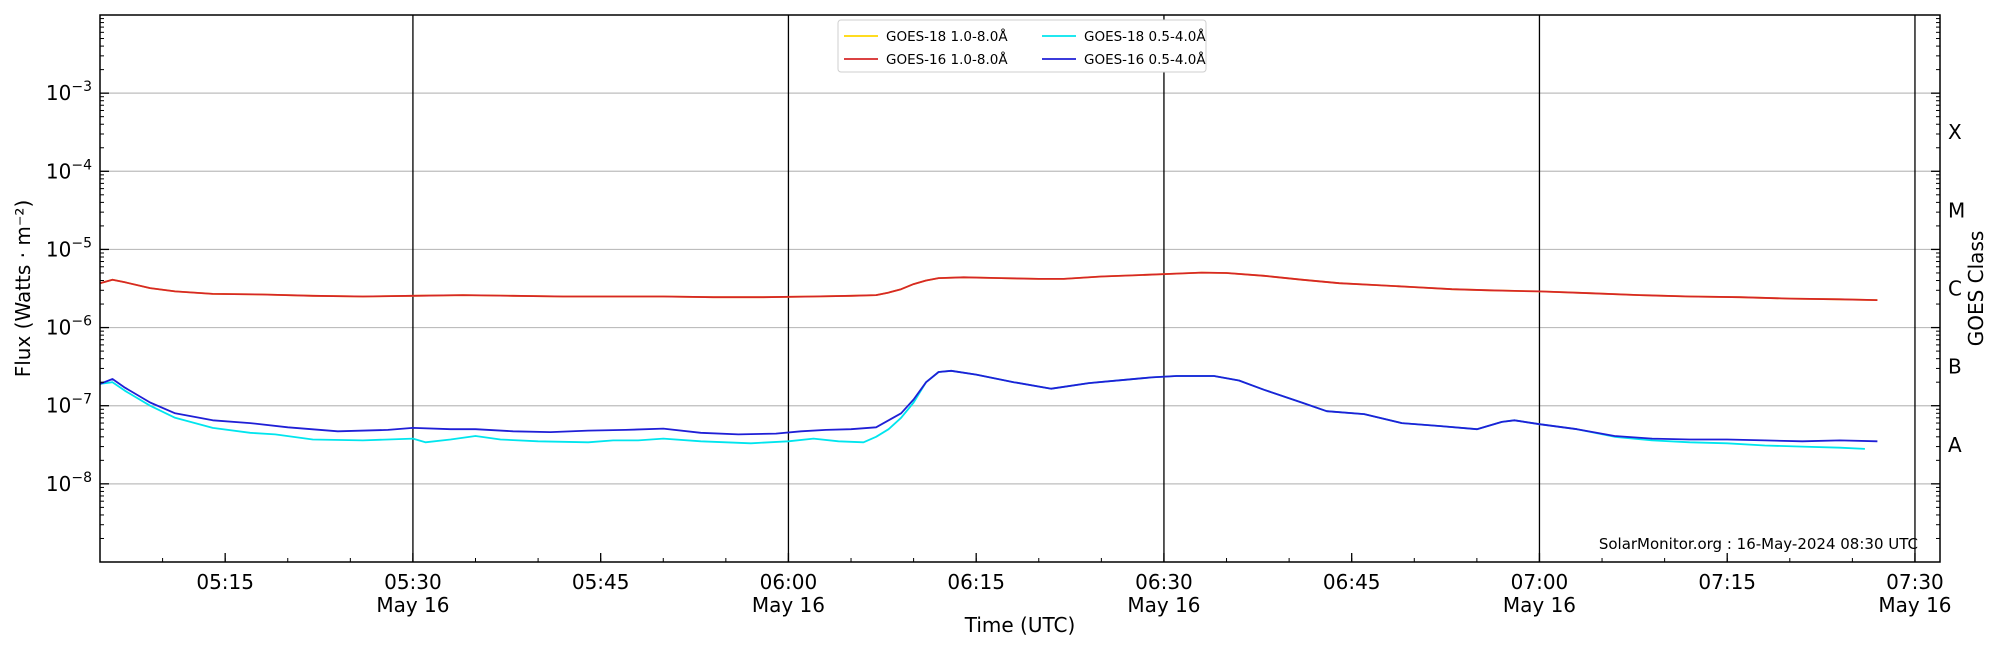 The image size is (2000, 650). What do you see at coordinates (1352, 582) in the screenshot?
I see `x-tick-label: 06:45` at bounding box center [1352, 582].